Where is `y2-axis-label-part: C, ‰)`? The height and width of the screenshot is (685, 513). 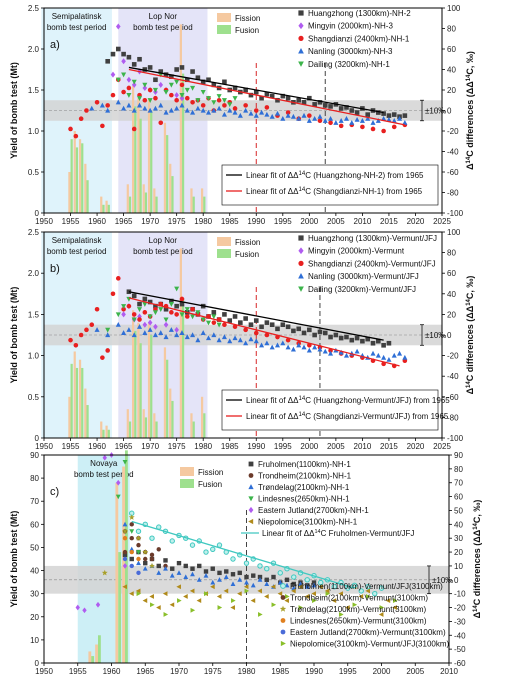 y2-axis-label-part: C, ‰) is located at coordinates (470, 288).